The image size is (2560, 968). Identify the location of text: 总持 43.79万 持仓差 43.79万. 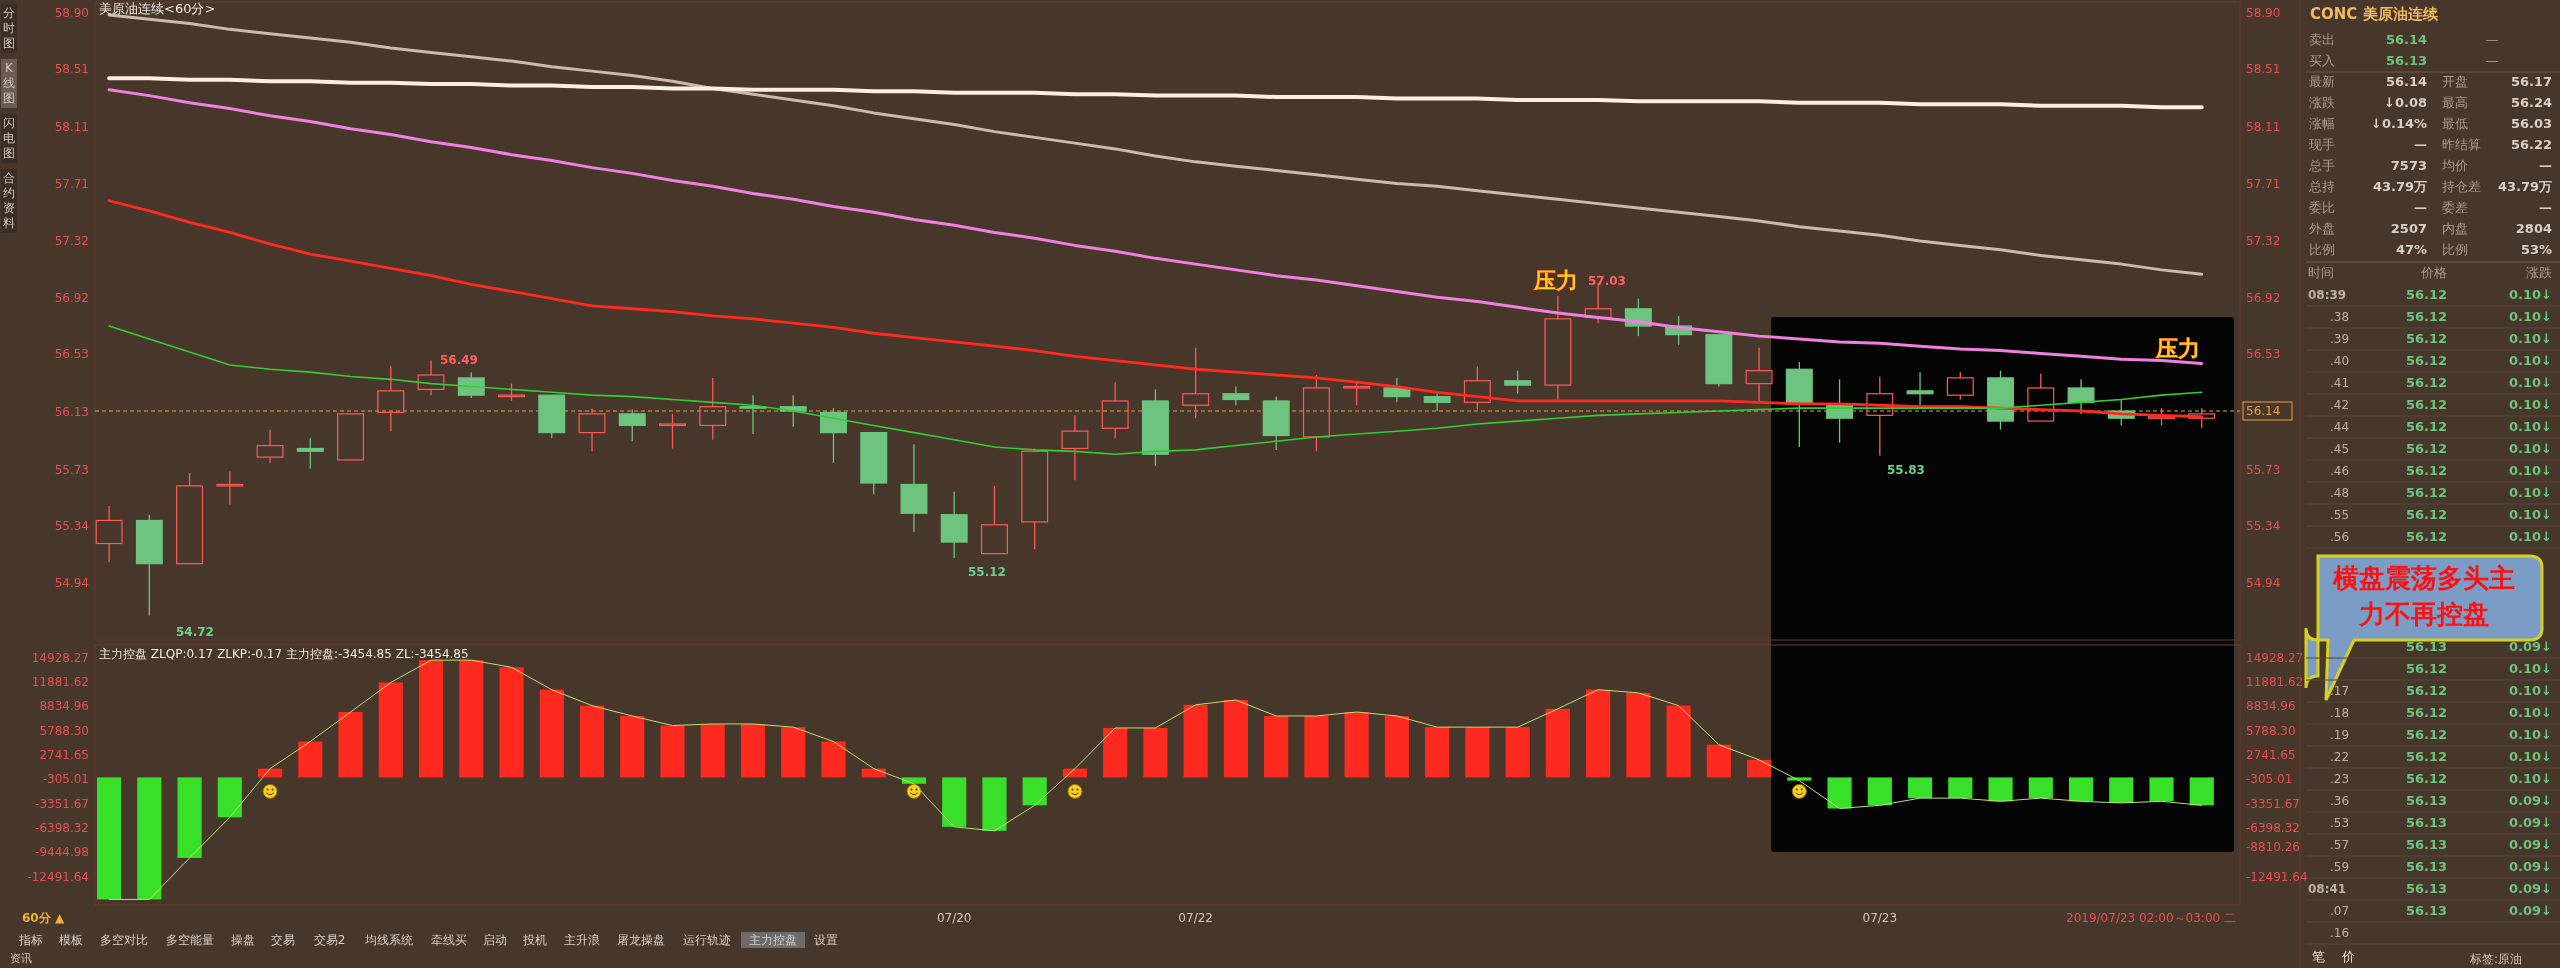
(2430, 186).